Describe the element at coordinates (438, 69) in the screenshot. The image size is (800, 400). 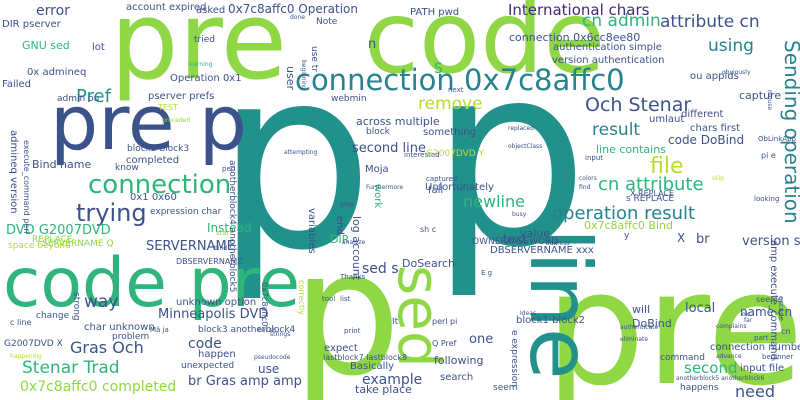
I see `word: S` at that location.